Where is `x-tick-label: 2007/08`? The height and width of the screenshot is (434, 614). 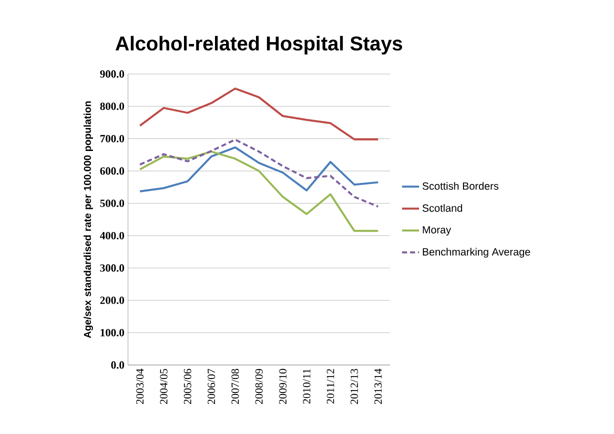
x-tick-label: 2007/08 is located at coordinates (235, 386).